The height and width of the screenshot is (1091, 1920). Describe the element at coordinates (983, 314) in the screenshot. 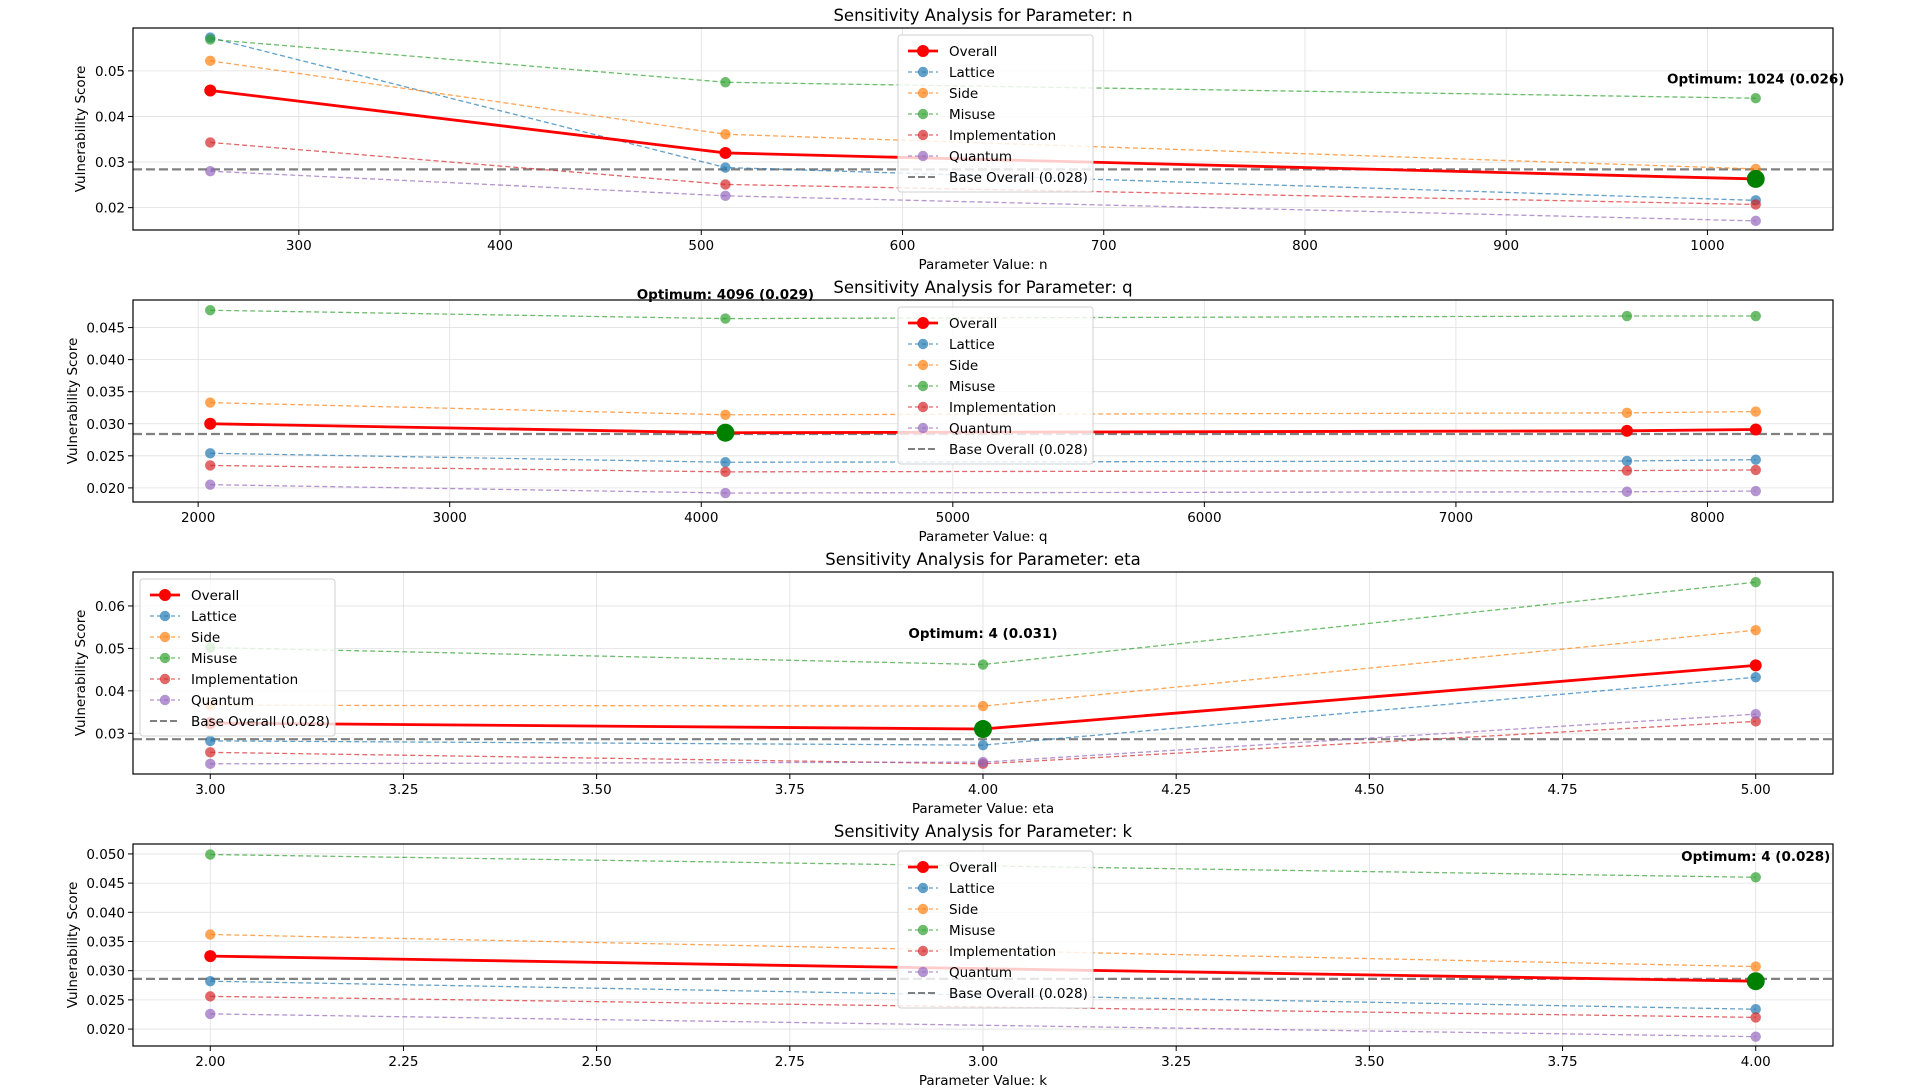

I see `series-line-misuse` at that location.